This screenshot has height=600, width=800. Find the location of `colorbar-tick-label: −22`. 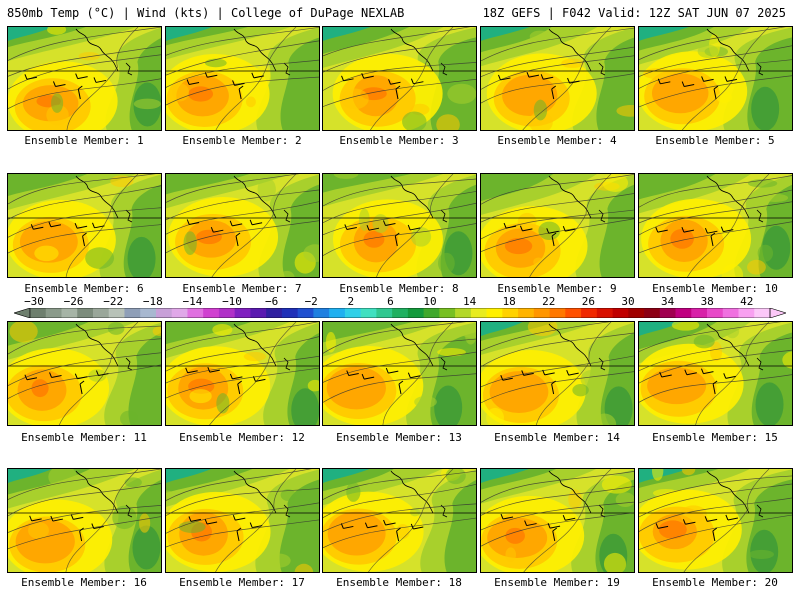

colorbar-tick-label: −22 is located at coordinates (113, 301).